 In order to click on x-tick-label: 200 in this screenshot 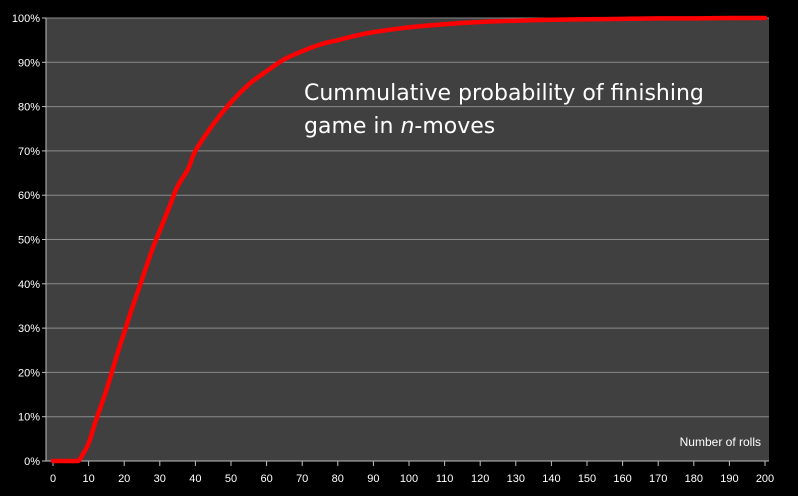, I will do `click(765, 479)`.